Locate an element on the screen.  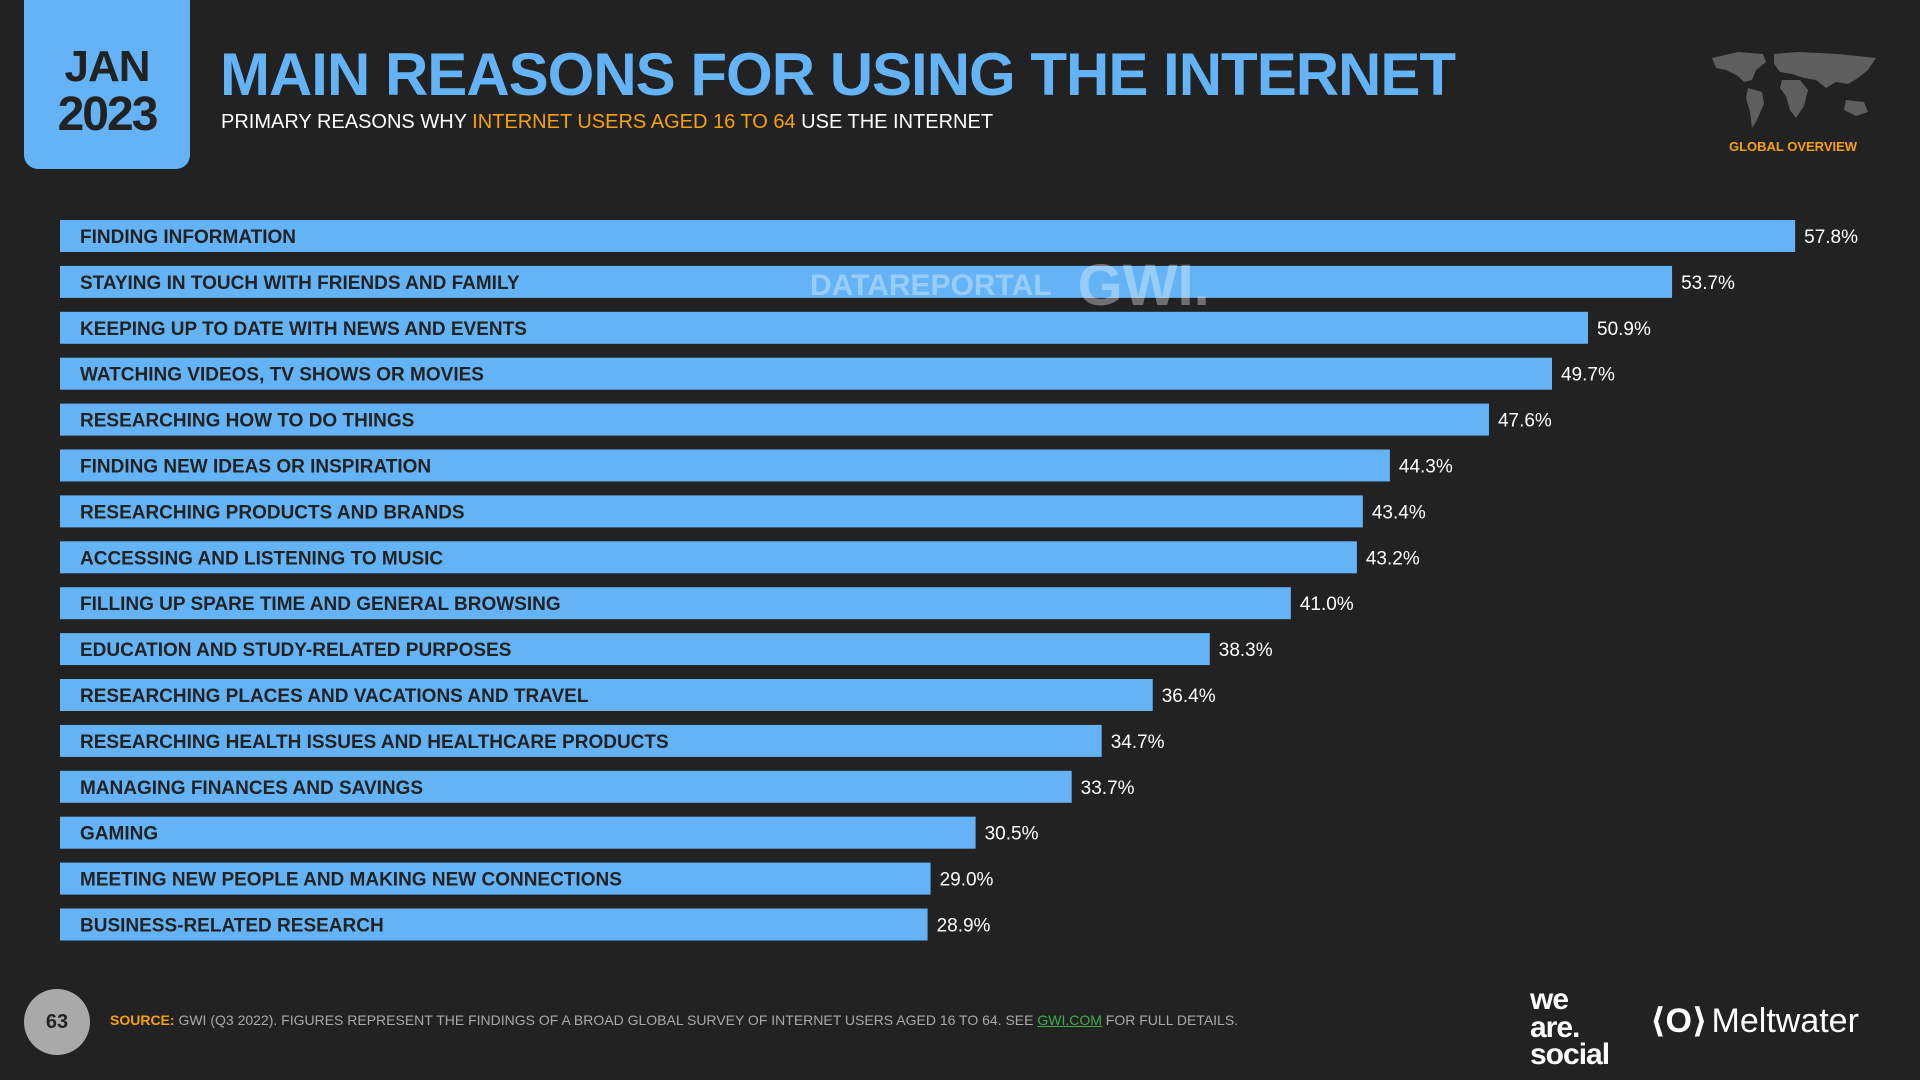
value-label: 47.6% is located at coordinates (1525, 421).